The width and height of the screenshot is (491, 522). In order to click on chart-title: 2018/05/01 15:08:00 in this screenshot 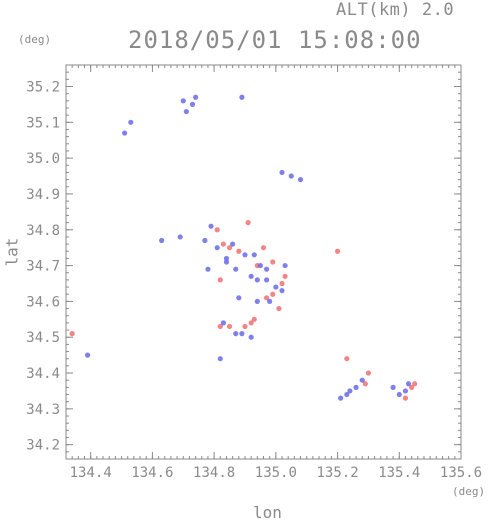, I will do `click(275, 40)`.